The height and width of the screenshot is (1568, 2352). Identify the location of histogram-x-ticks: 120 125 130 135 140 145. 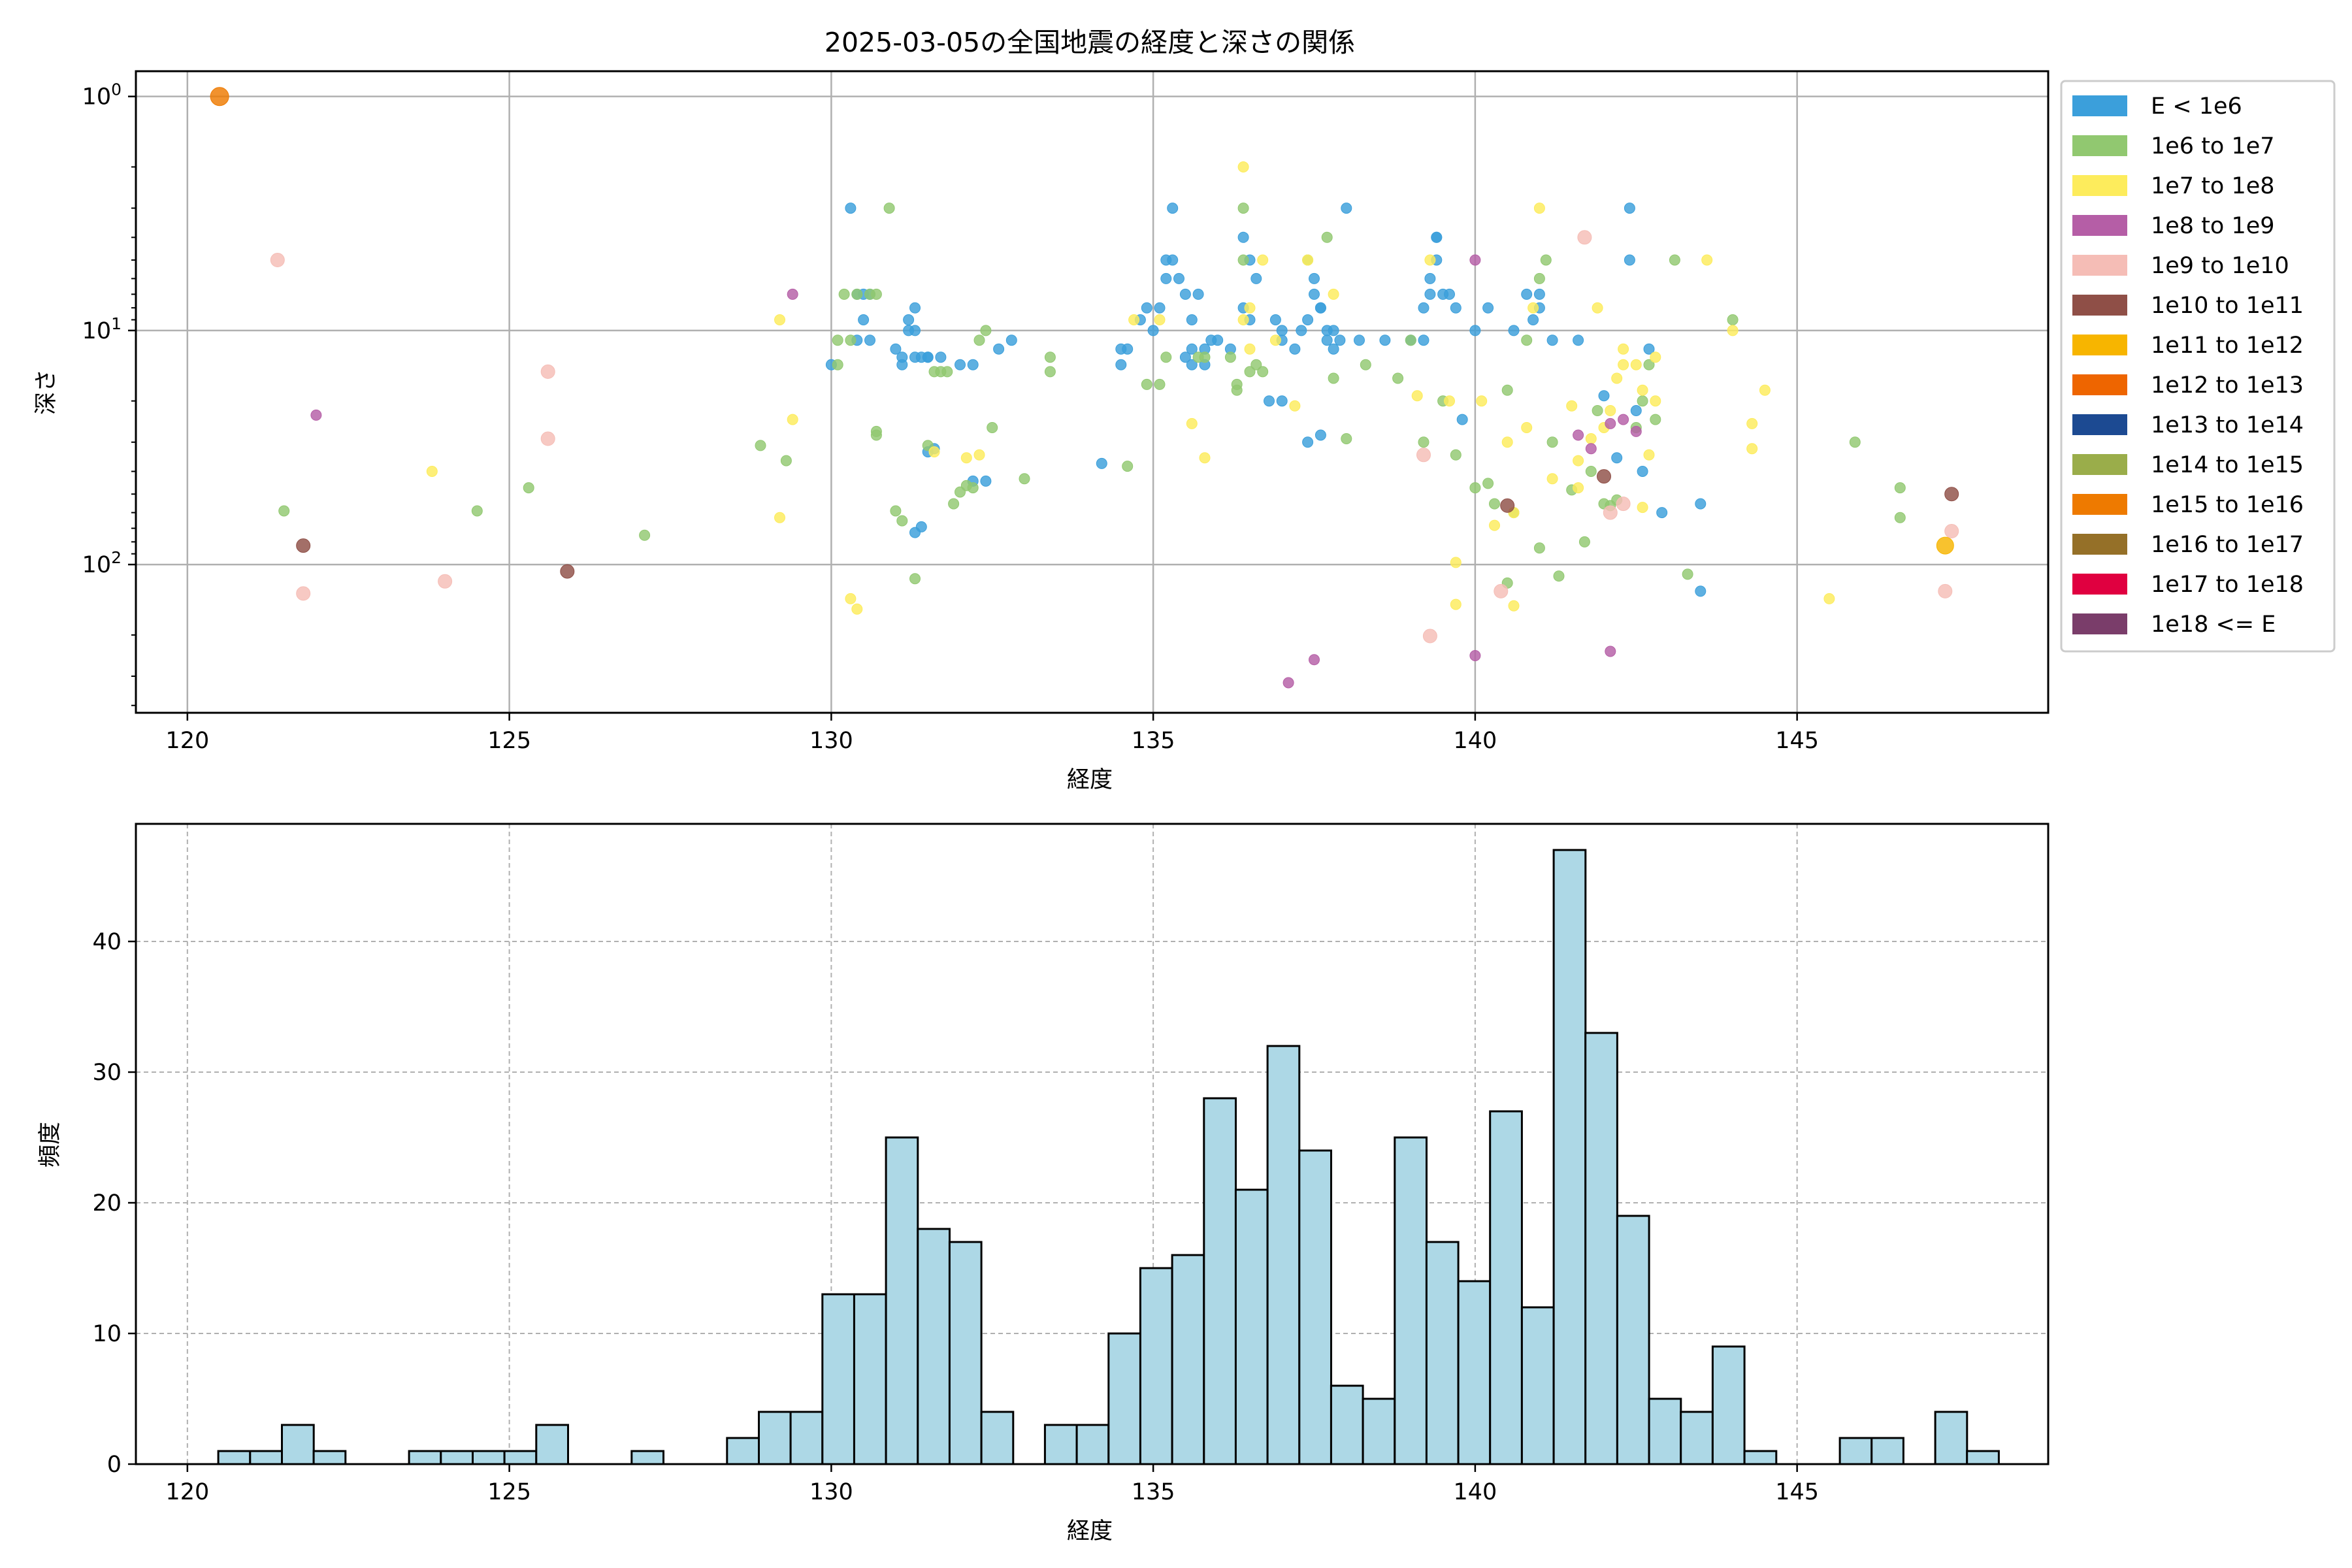
(992, 1484).